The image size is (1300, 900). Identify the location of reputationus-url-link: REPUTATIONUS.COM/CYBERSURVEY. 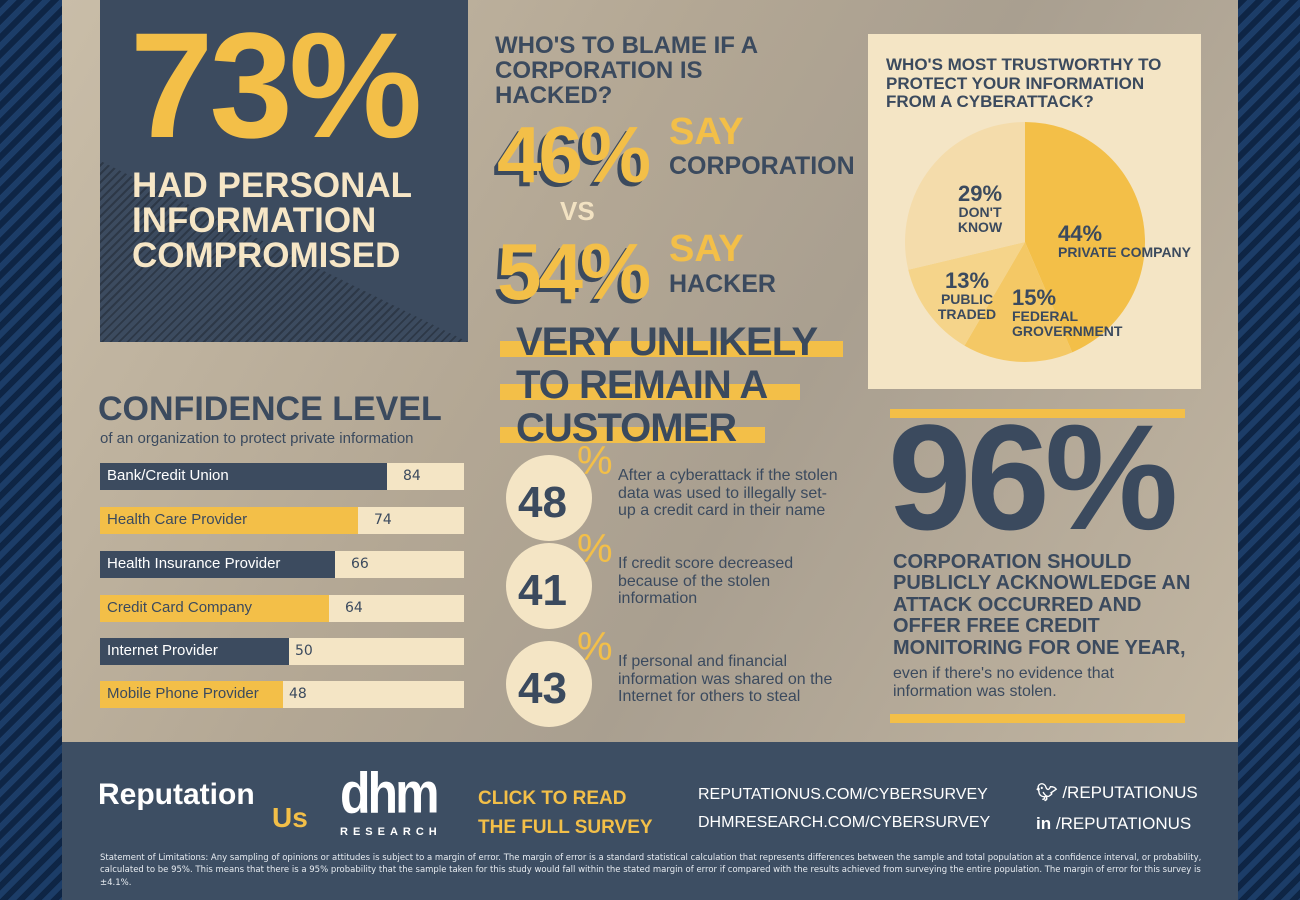
(843, 794).